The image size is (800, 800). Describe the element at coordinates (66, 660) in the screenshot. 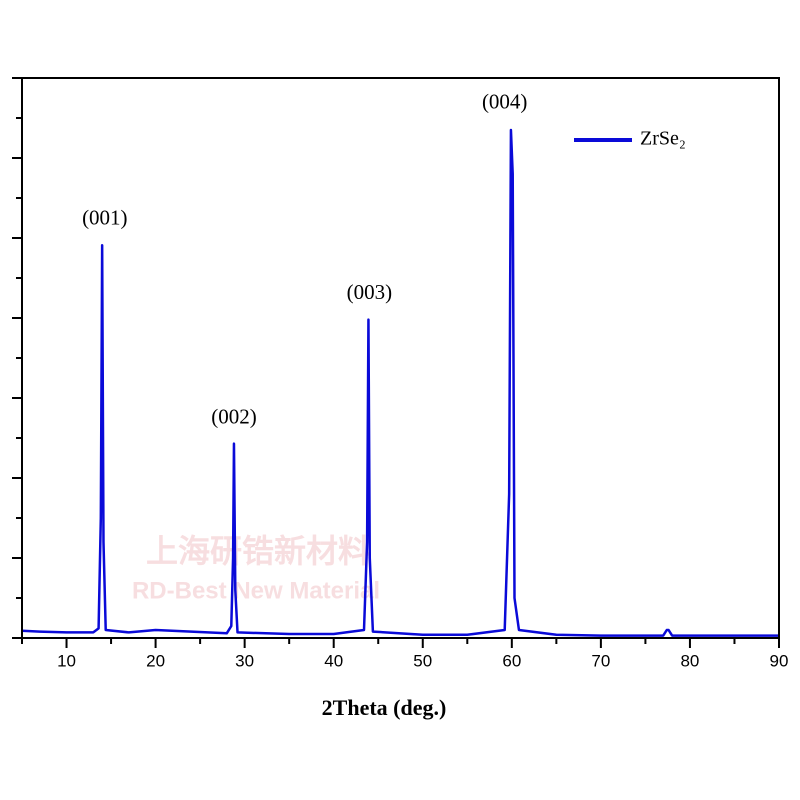

I see `x-tick-label: 10` at that location.